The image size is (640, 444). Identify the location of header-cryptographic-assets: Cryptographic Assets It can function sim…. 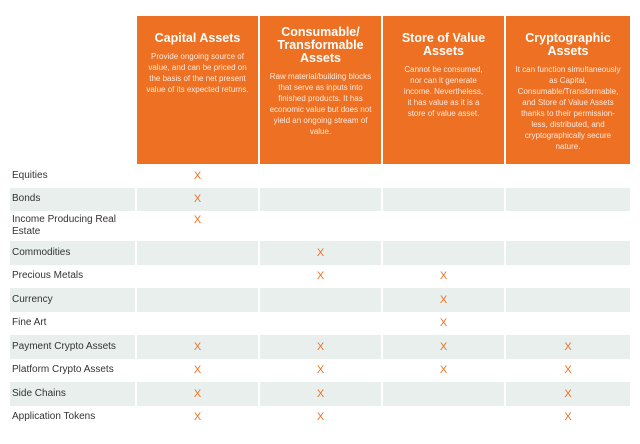
(568, 90).